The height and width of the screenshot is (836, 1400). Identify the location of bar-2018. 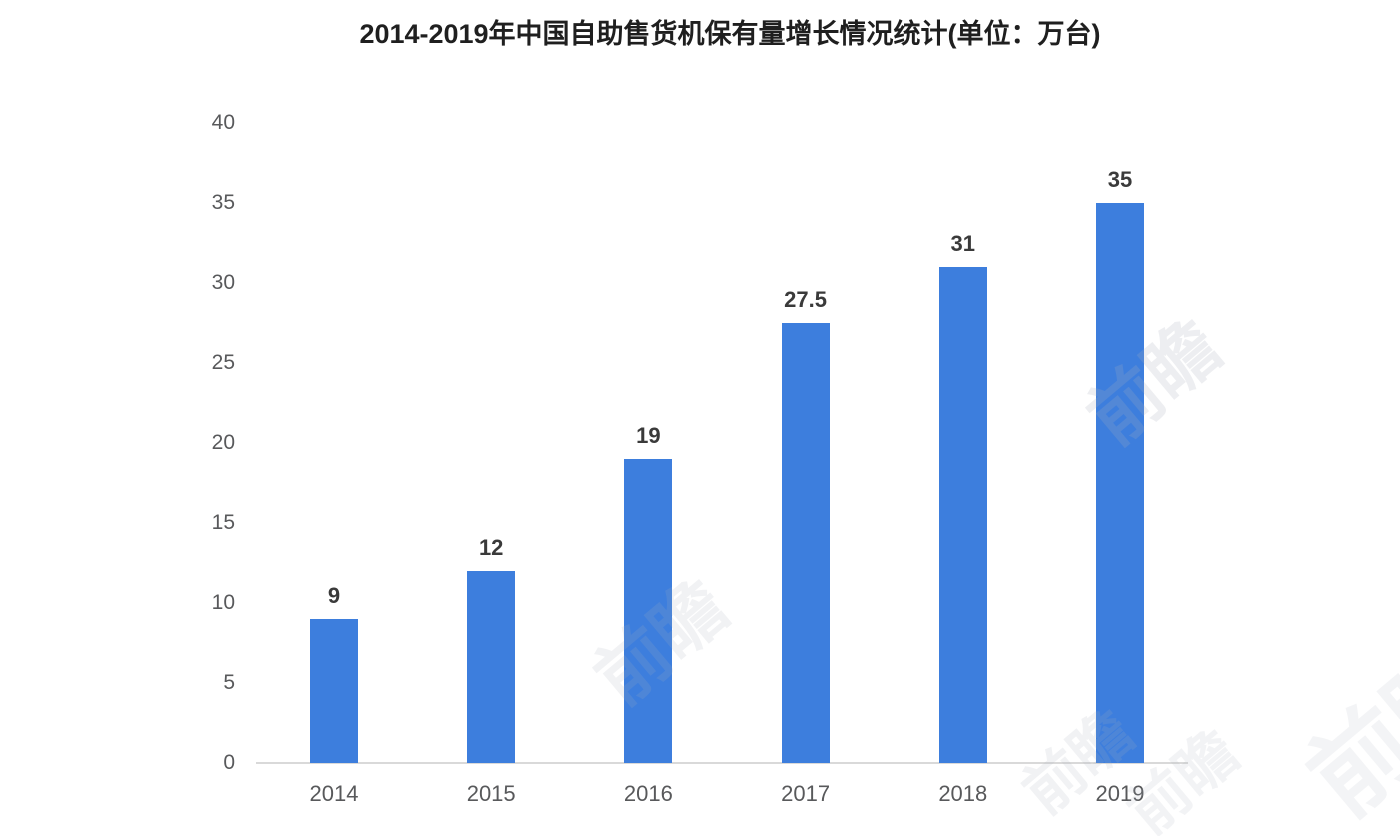
(962, 515).